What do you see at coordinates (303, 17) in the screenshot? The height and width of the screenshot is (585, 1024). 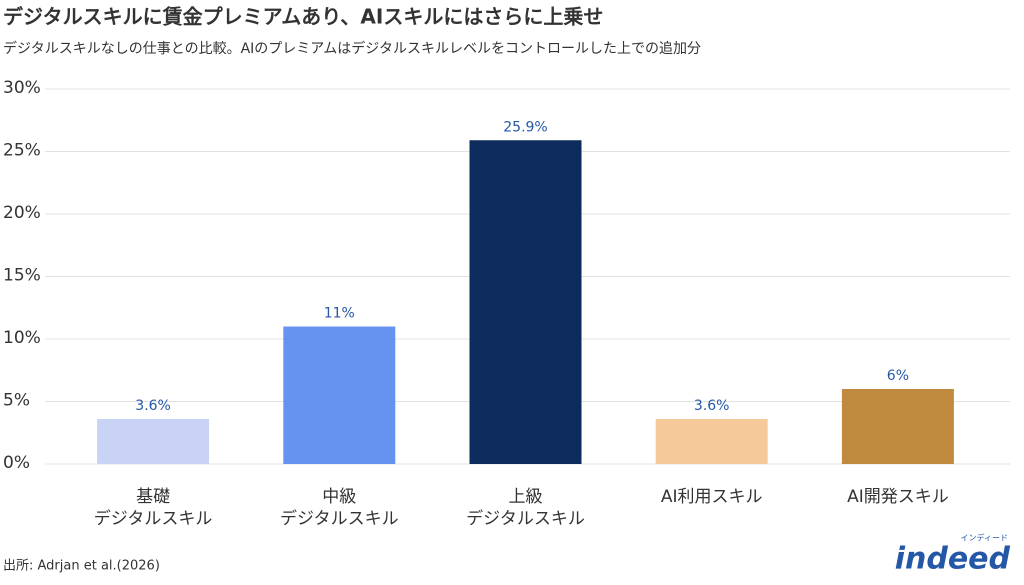 I see `chart-title: デジタルスキルに賃金プレミアムあり、AIスキルにはさらに上乗せ` at bounding box center [303, 17].